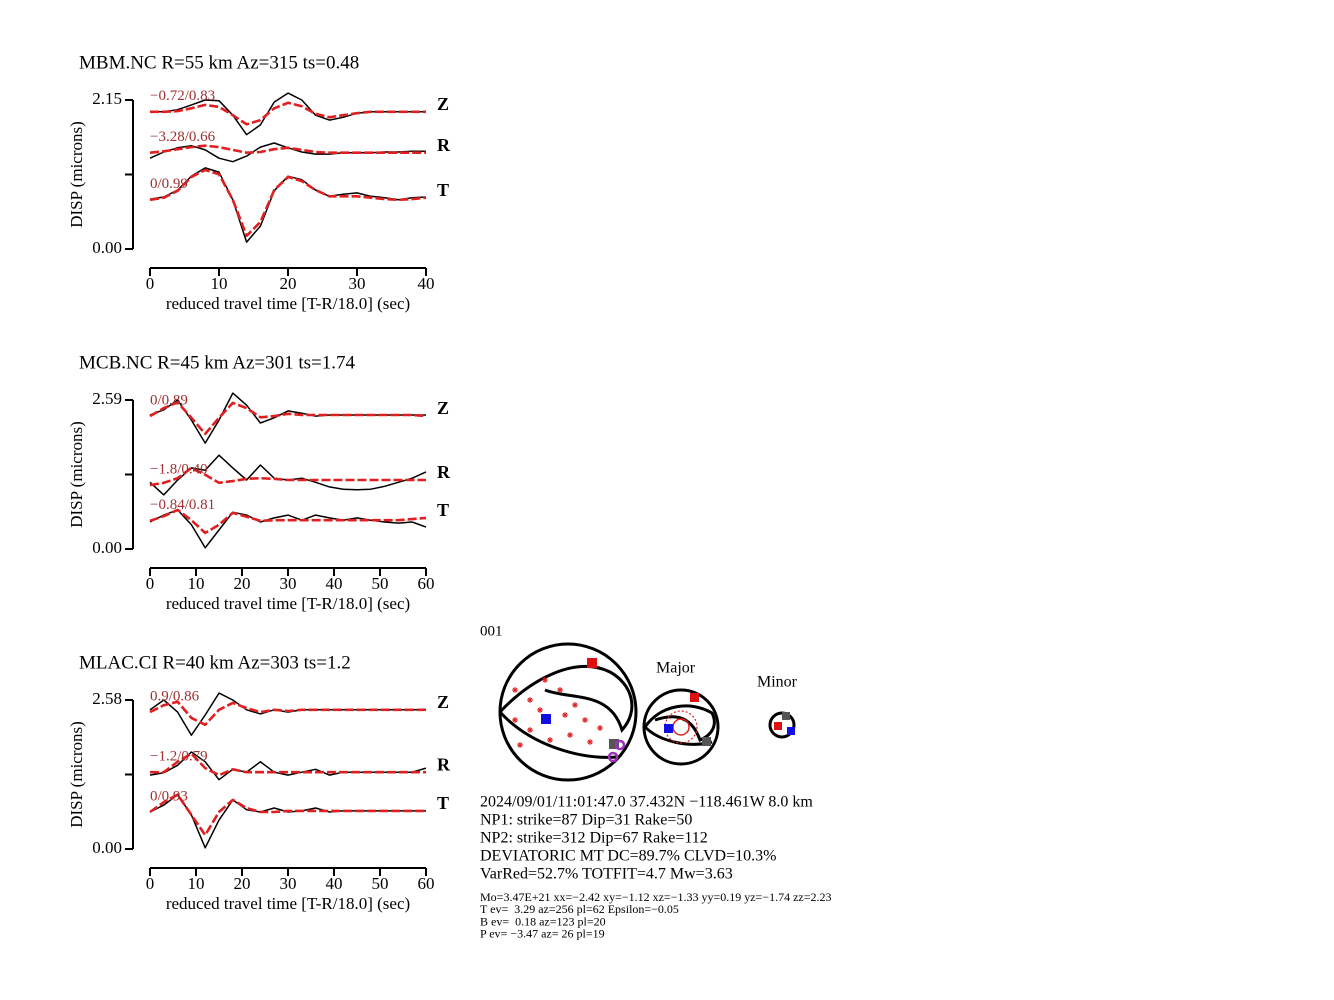 This screenshot has width=1334, height=1000. I want to click on amplitude-label: 0/0.99, so click(169, 184).